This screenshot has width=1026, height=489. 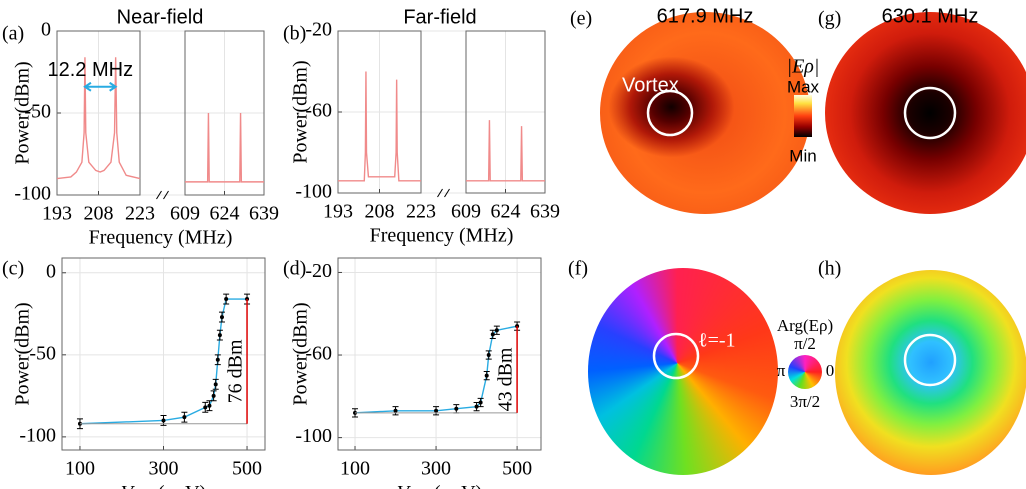 I want to click on panel-label: (h), so click(x=829, y=269).